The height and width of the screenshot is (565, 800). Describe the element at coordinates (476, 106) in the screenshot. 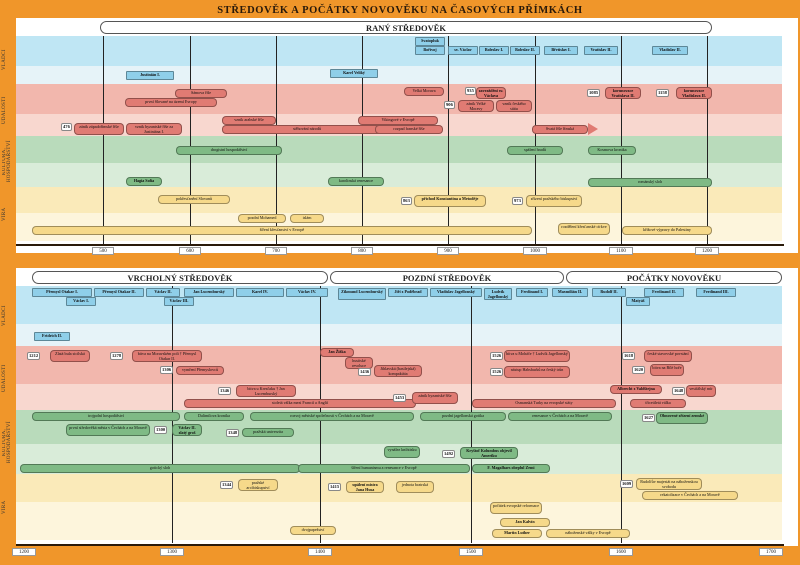

I see `event-box: zánik Velké Moravy` at that location.